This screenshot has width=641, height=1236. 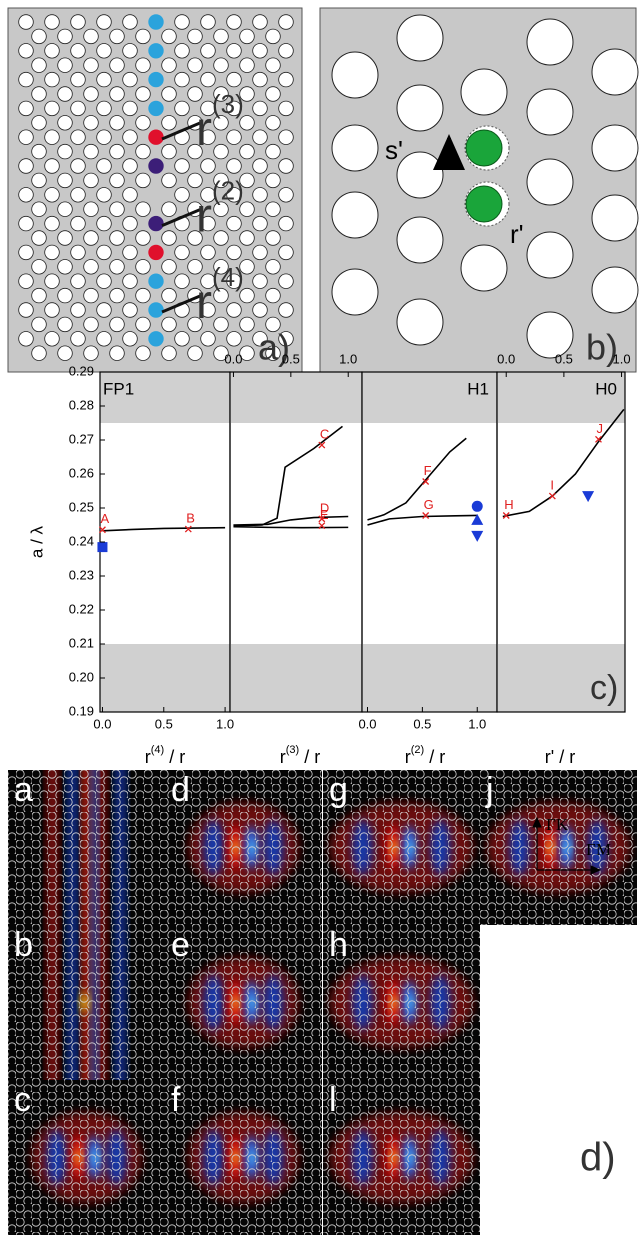 What do you see at coordinates (489, 790) in the screenshot?
I see `tile-label: j` at bounding box center [489, 790].